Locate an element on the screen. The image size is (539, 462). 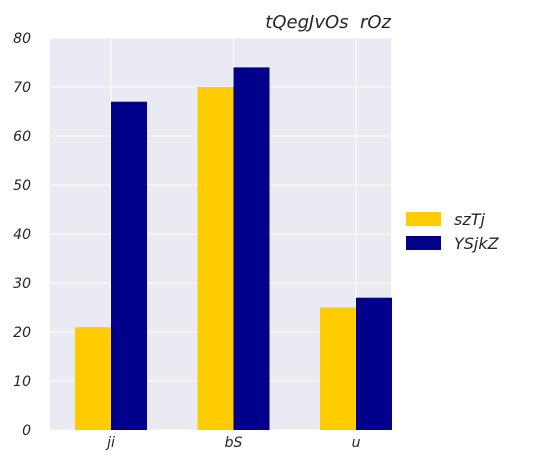
y-tick-label: 20 is located at coordinates (22, 333).